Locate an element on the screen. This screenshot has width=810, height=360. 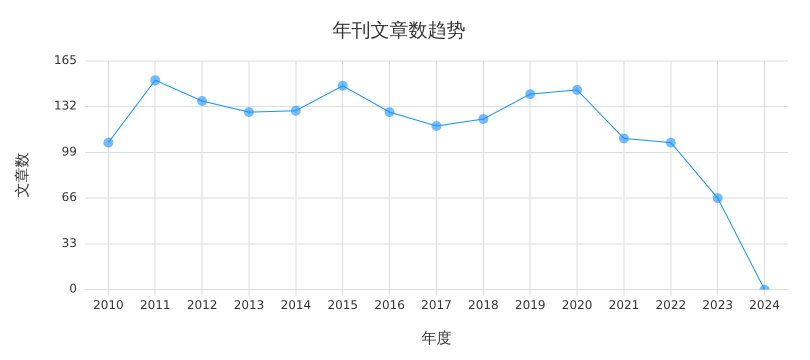
x-axis-title: 年度 is located at coordinates (436, 337).